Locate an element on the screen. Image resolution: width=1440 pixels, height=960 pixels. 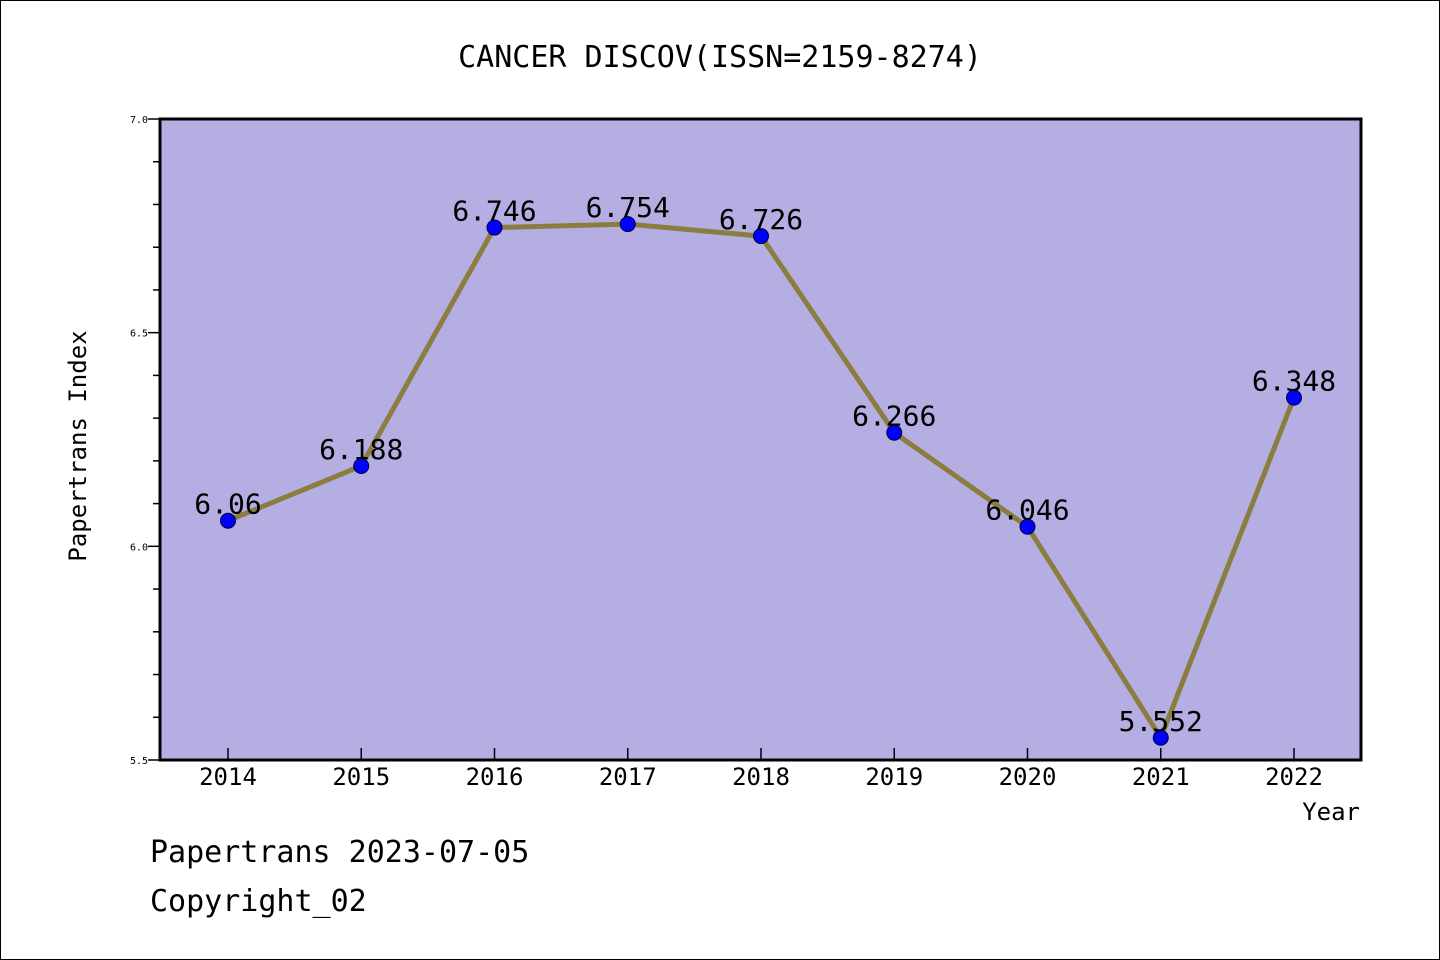
x-axis-label: Year is located at coordinates (1331, 812).